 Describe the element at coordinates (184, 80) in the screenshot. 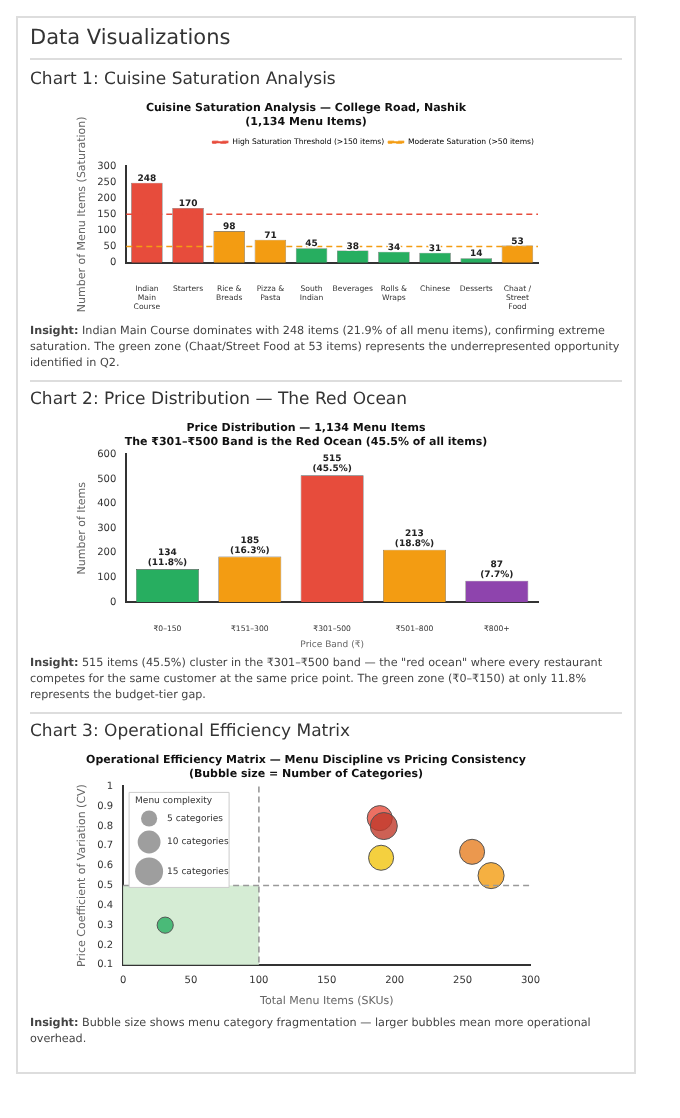

I see `caption: Chart 1: Cuisine Saturation Analysis` at that location.